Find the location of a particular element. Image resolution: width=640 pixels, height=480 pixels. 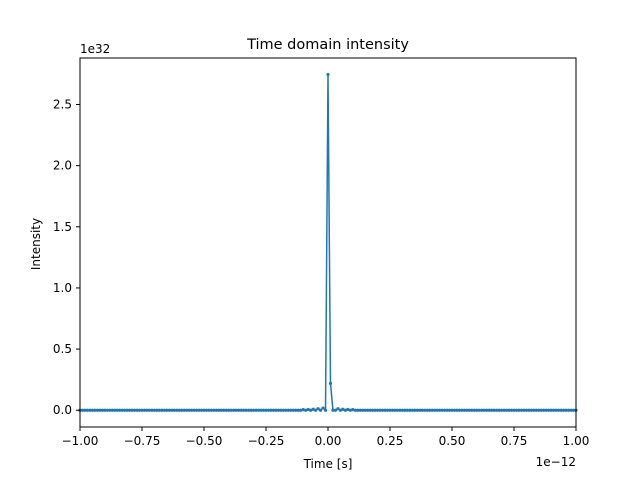

x-tick-label: −0.25 is located at coordinates (266, 441).